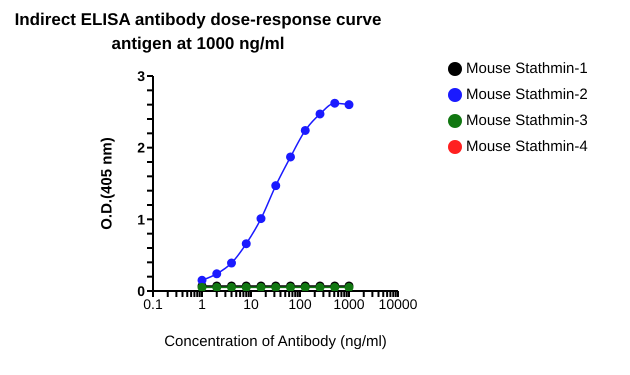  I want to click on x-tick-label: 1, so click(202, 304).